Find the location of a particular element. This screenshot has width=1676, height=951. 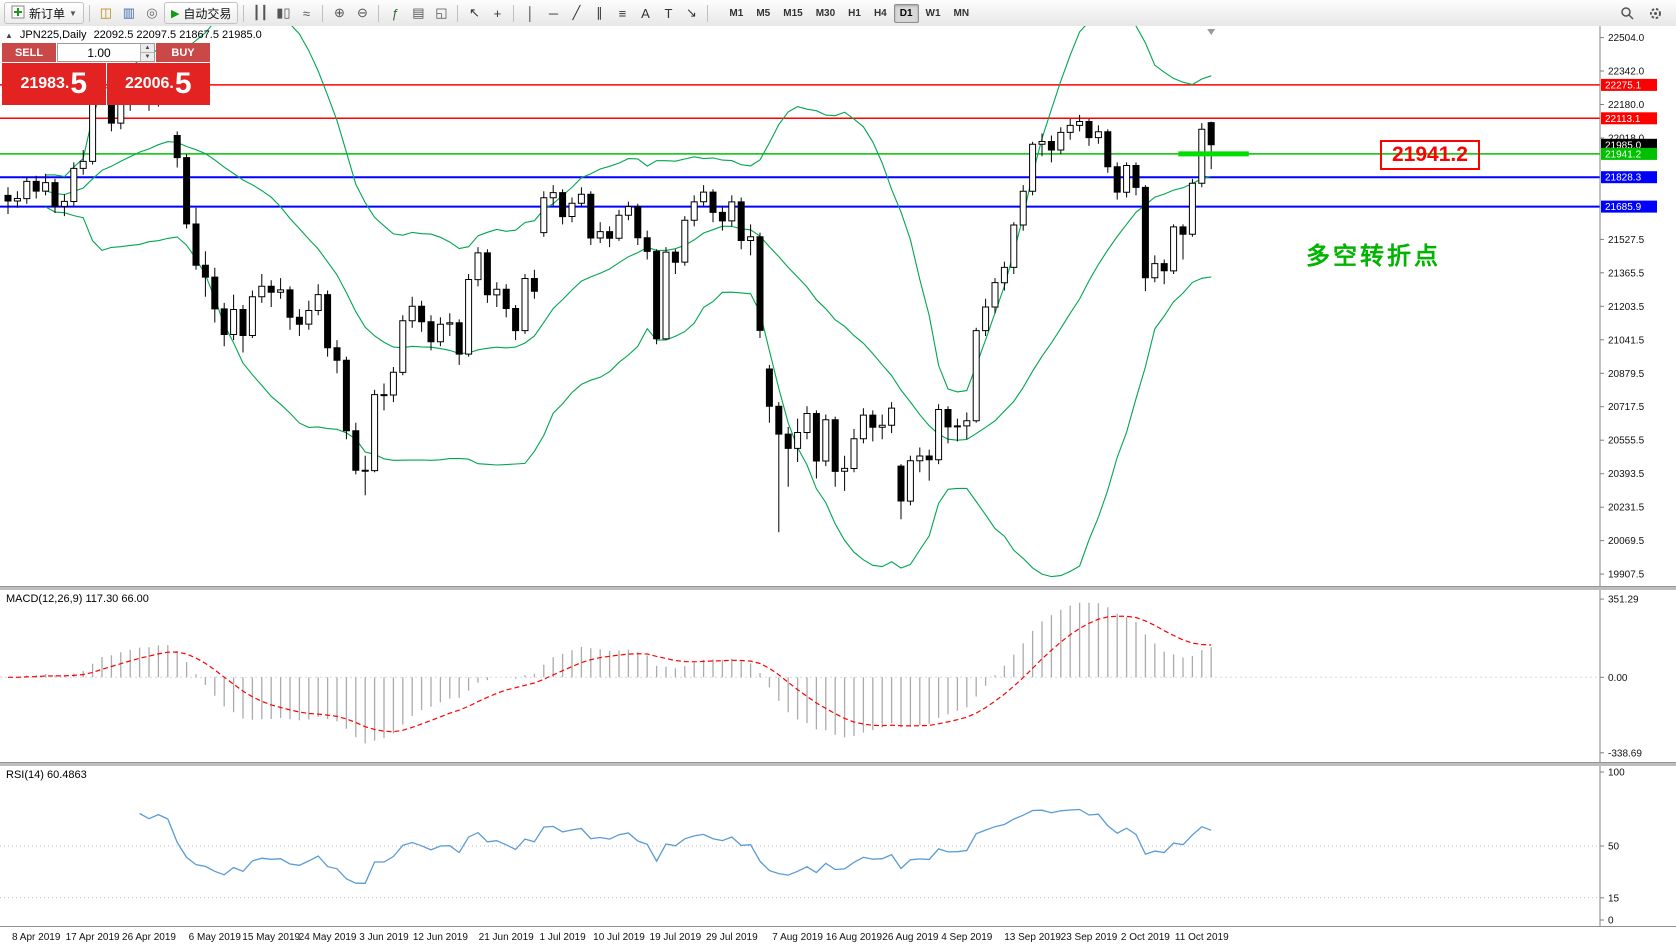

text-label-icon: T is located at coordinates (668, 13).